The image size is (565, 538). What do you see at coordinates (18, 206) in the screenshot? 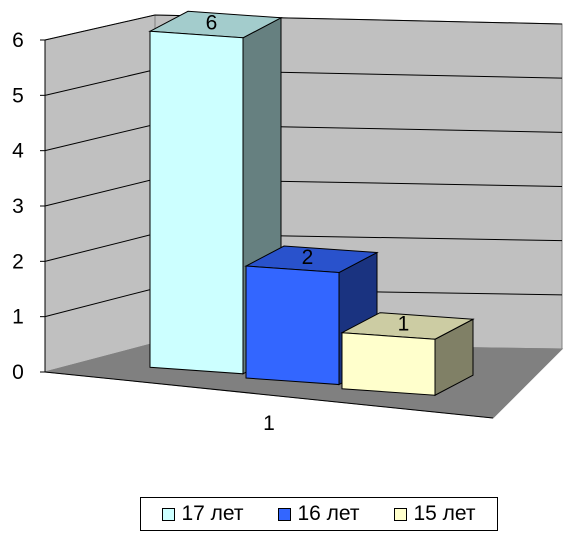
I see `y-tick-label: 3` at bounding box center [18, 206].